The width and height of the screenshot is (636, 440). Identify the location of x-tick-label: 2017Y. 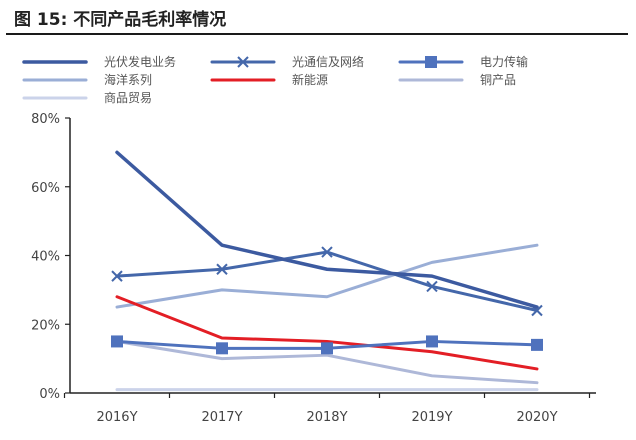
(221, 417).